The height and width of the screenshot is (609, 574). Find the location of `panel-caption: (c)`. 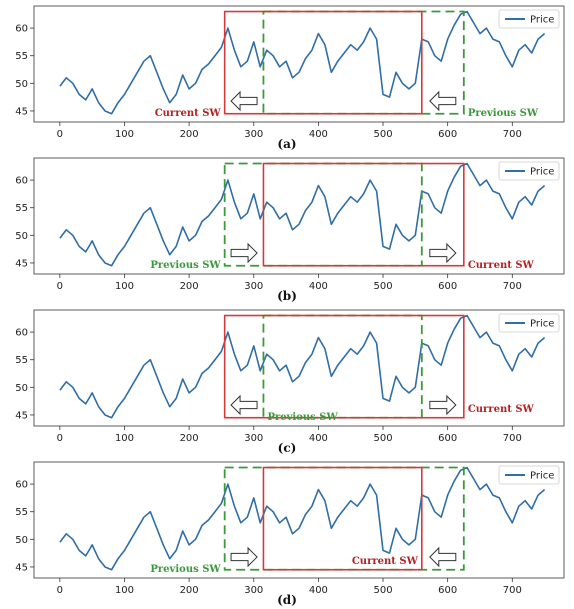

panel-caption: (c) is located at coordinates (287, 448).